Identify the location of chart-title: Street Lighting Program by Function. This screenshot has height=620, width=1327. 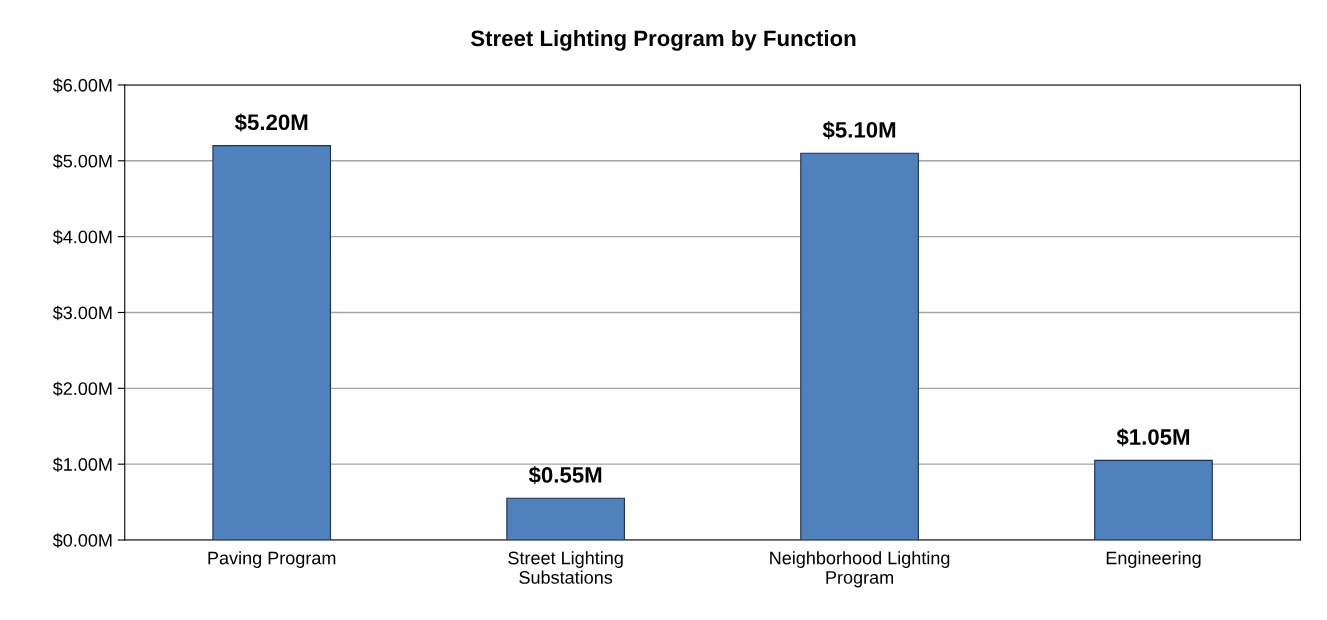
(663, 40).